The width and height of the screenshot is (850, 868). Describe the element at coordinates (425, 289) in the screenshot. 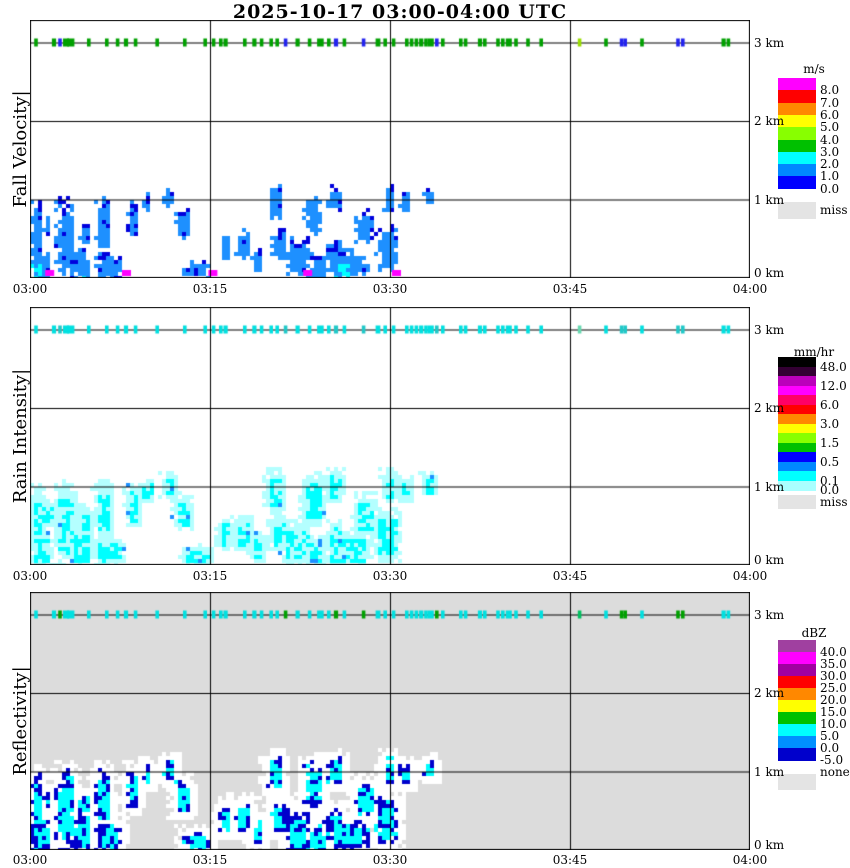

I see `fall-velocity-time-axis: 03:00 03:15 03:30 03:45 04:00` at that location.